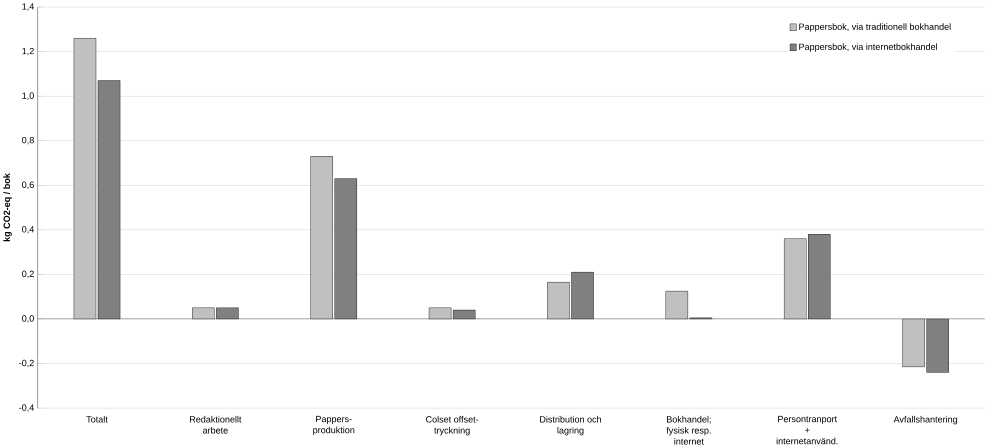 This screenshot has width=985, height=448. What do you see at coordinates (26, 364) in the screenshot?
I see `y-tick-label: -0,2` at bounding box center [26, 364].